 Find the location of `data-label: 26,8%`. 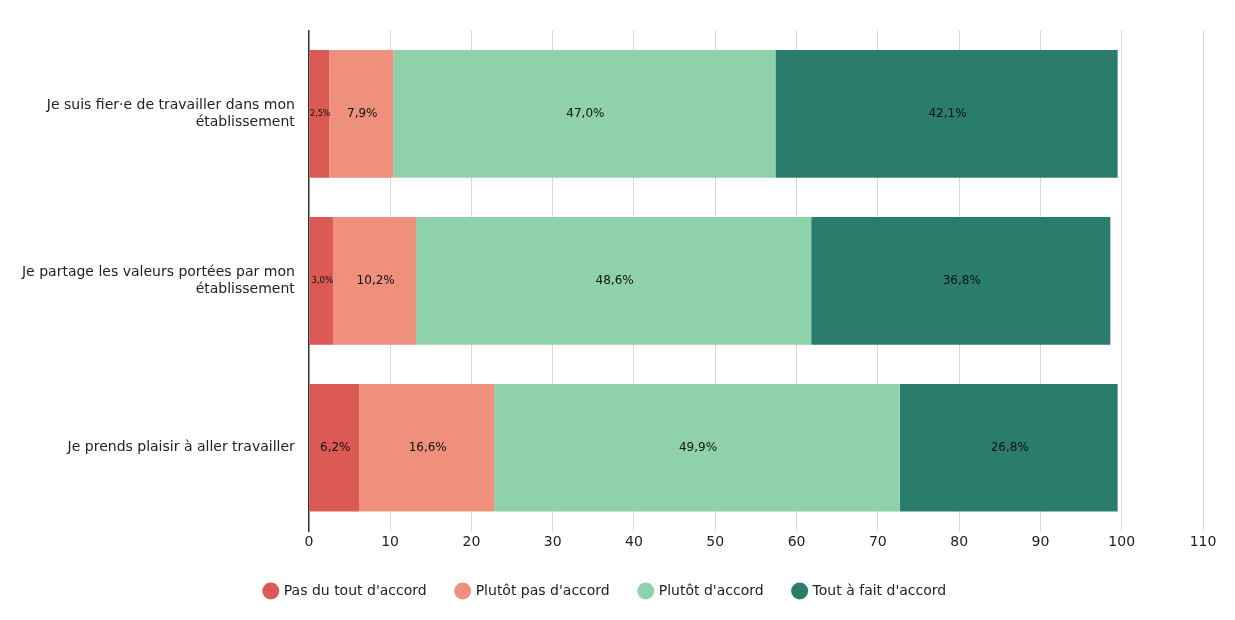

data-label: 26,8% is located at coordinates (1009, 446).